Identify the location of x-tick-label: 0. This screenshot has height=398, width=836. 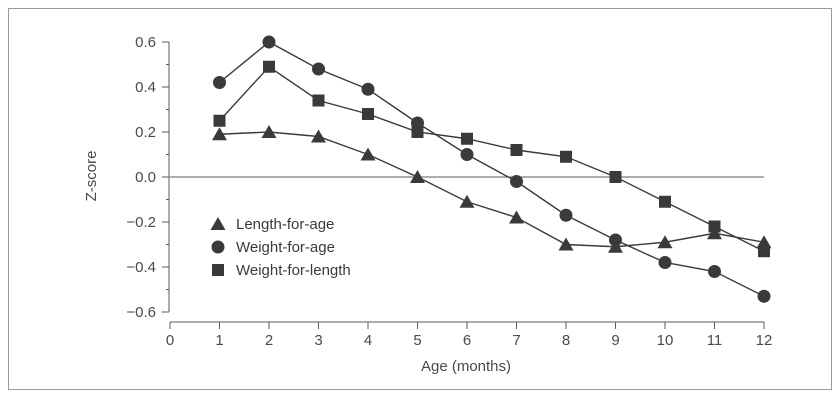
(170, 340).